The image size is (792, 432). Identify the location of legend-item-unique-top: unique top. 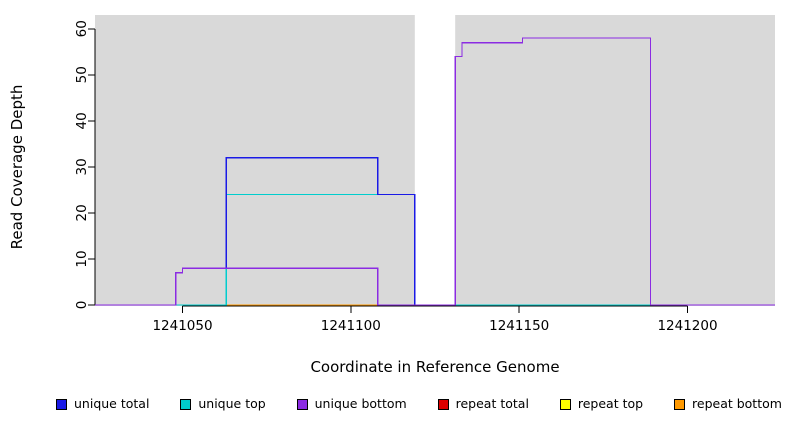
(223, 403).